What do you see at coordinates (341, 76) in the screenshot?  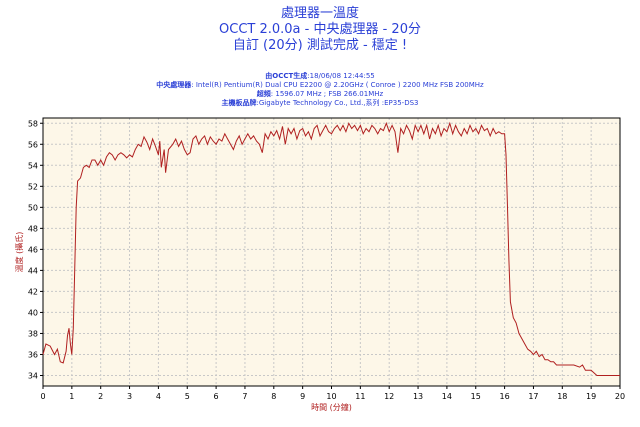 I see `generated-value: :18/06/08 12:44:55` at bounding box center [341, 76].